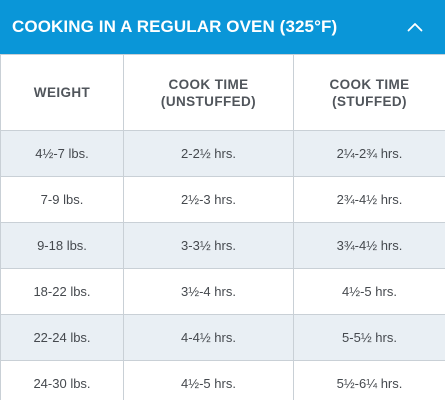  I want to click on unstuffed-time-cell: 3-3½ hrs., so click(208, 245).